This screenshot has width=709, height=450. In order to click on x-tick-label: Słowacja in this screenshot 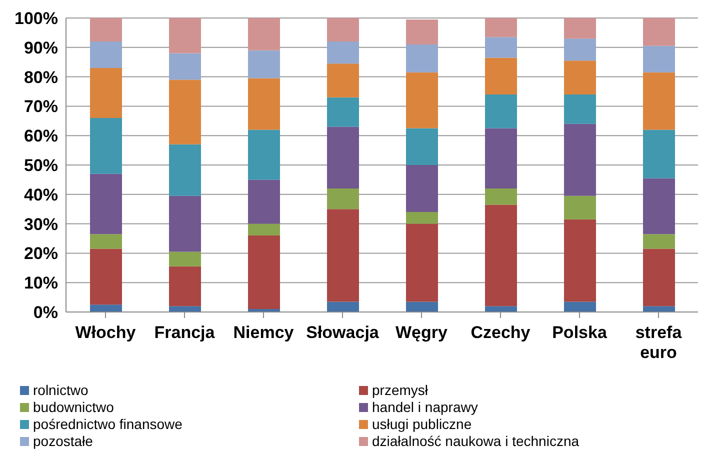, I will do `click(343, 332)`.